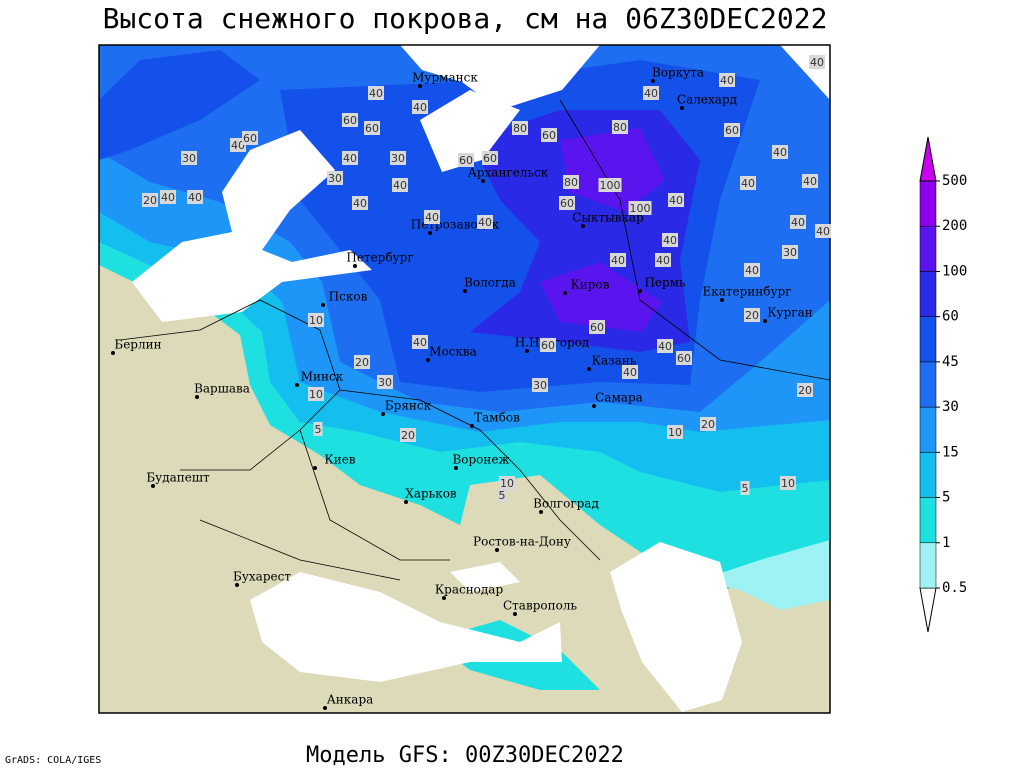  Describe the element at coordinates (469, 590) in the screenshot. I see `city-label: Краснодар` at that location.